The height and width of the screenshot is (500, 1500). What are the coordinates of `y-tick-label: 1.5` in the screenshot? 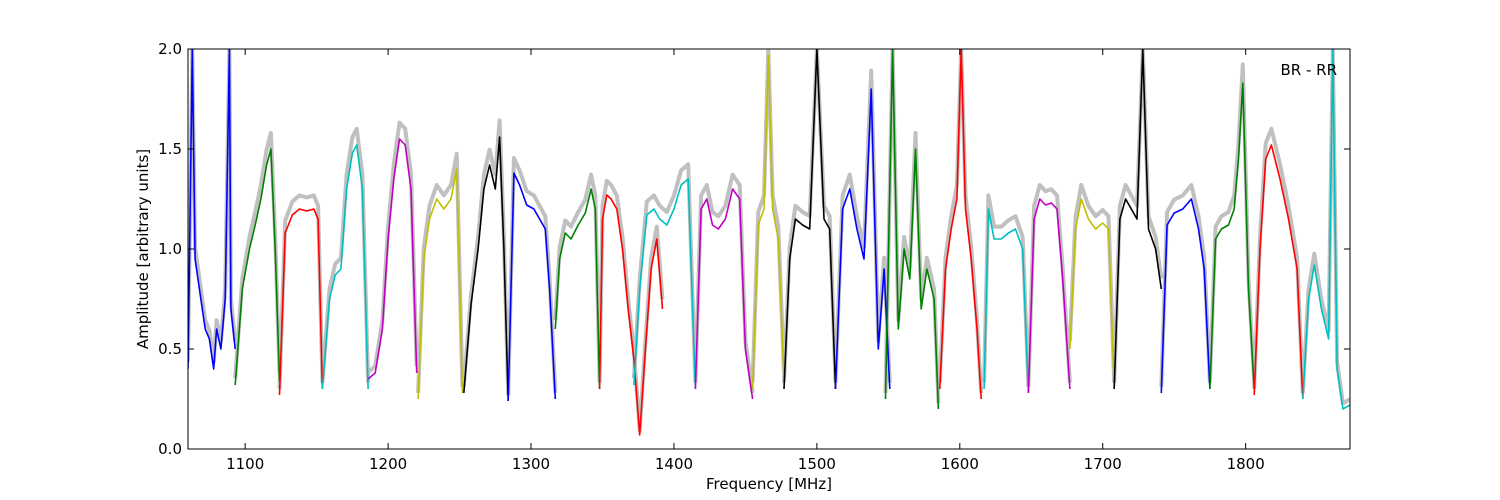 It's located at (170, 149).